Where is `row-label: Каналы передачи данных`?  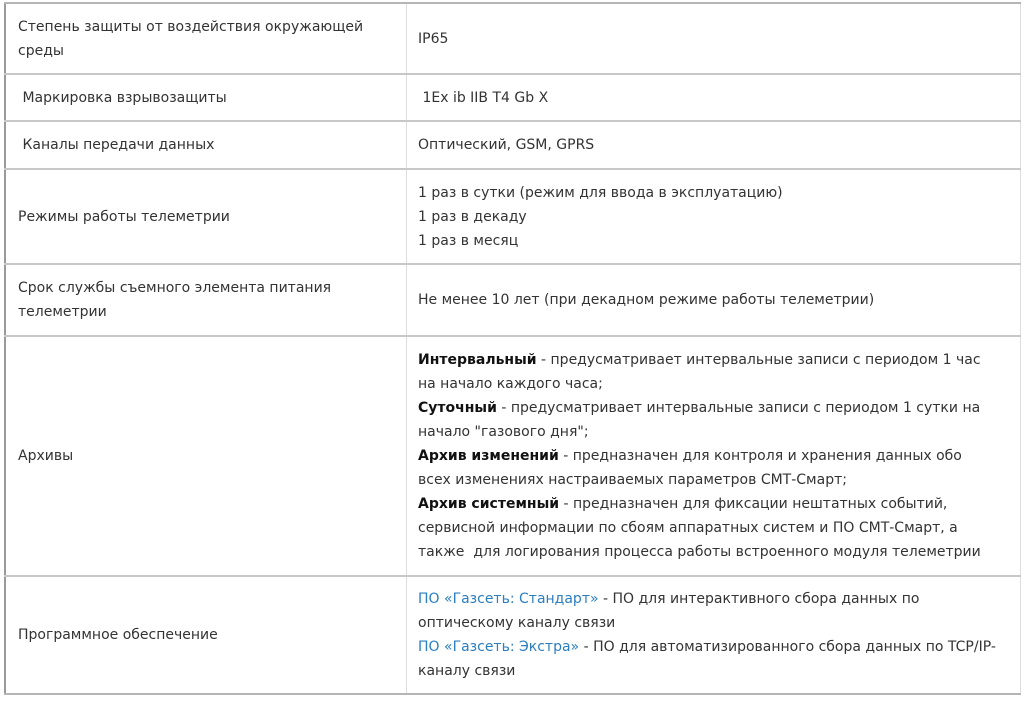 row-label: Каналы передачи данных is located at coordinates (206, 144).